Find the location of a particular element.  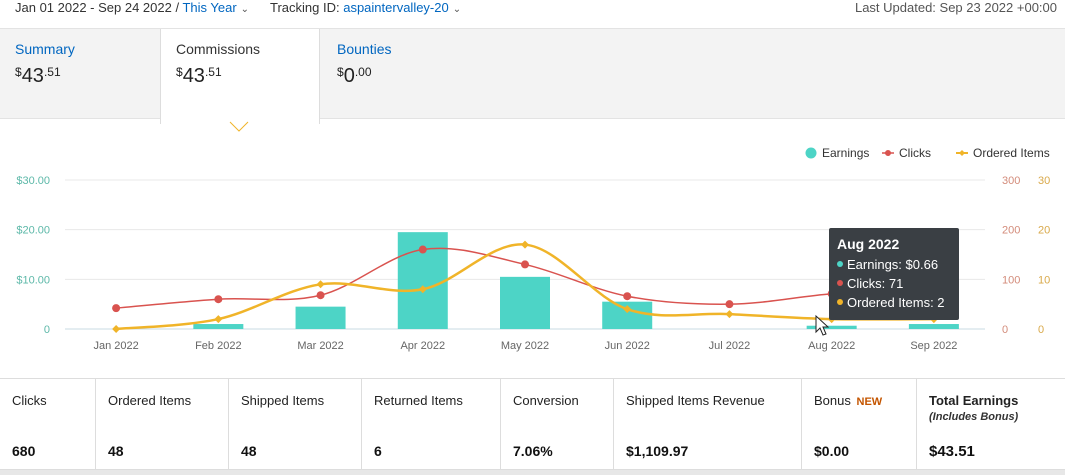

stat-returned-items: Returned Items 6 is located at coordinates (431, 424).